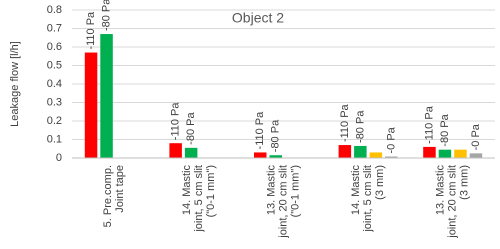 The image size is (500, 249). Describe the element at coordinates (54, 121) in the screenshot. I see `y-tick-label: 0.2` at that location.